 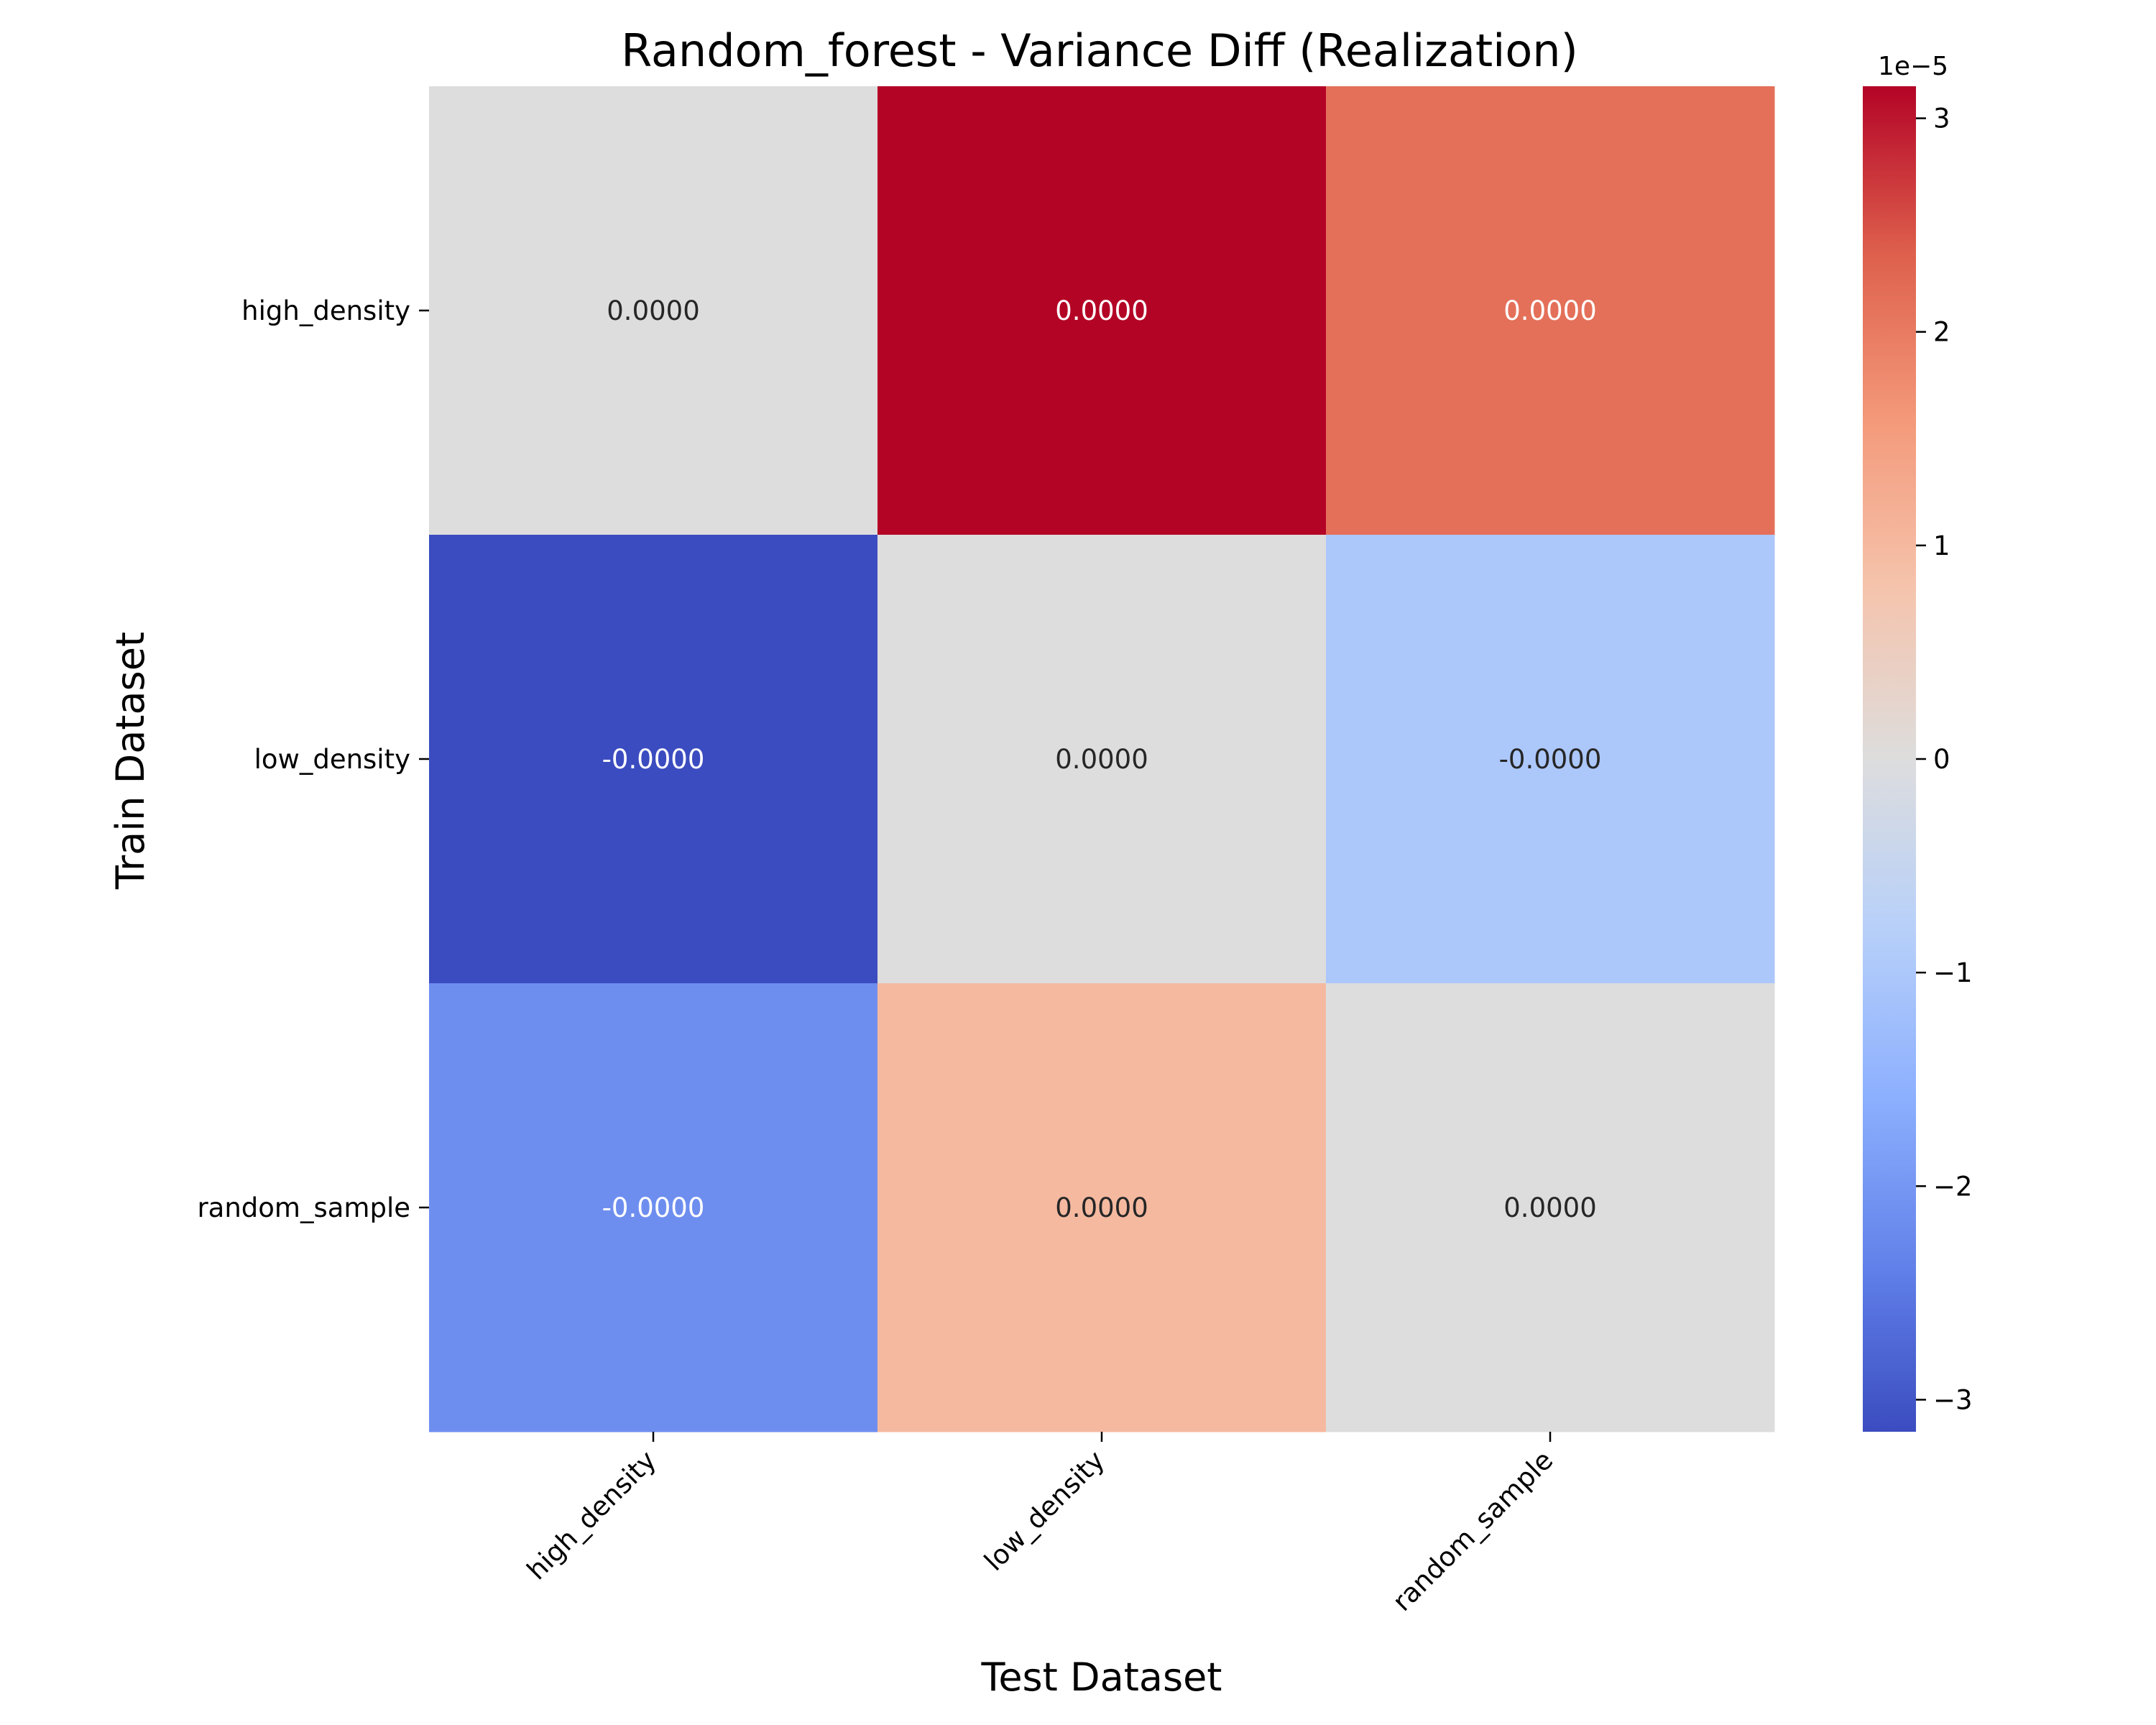 I want to click on x-axis: high_density low_density random_sample, so click(x=1040, y=1524).